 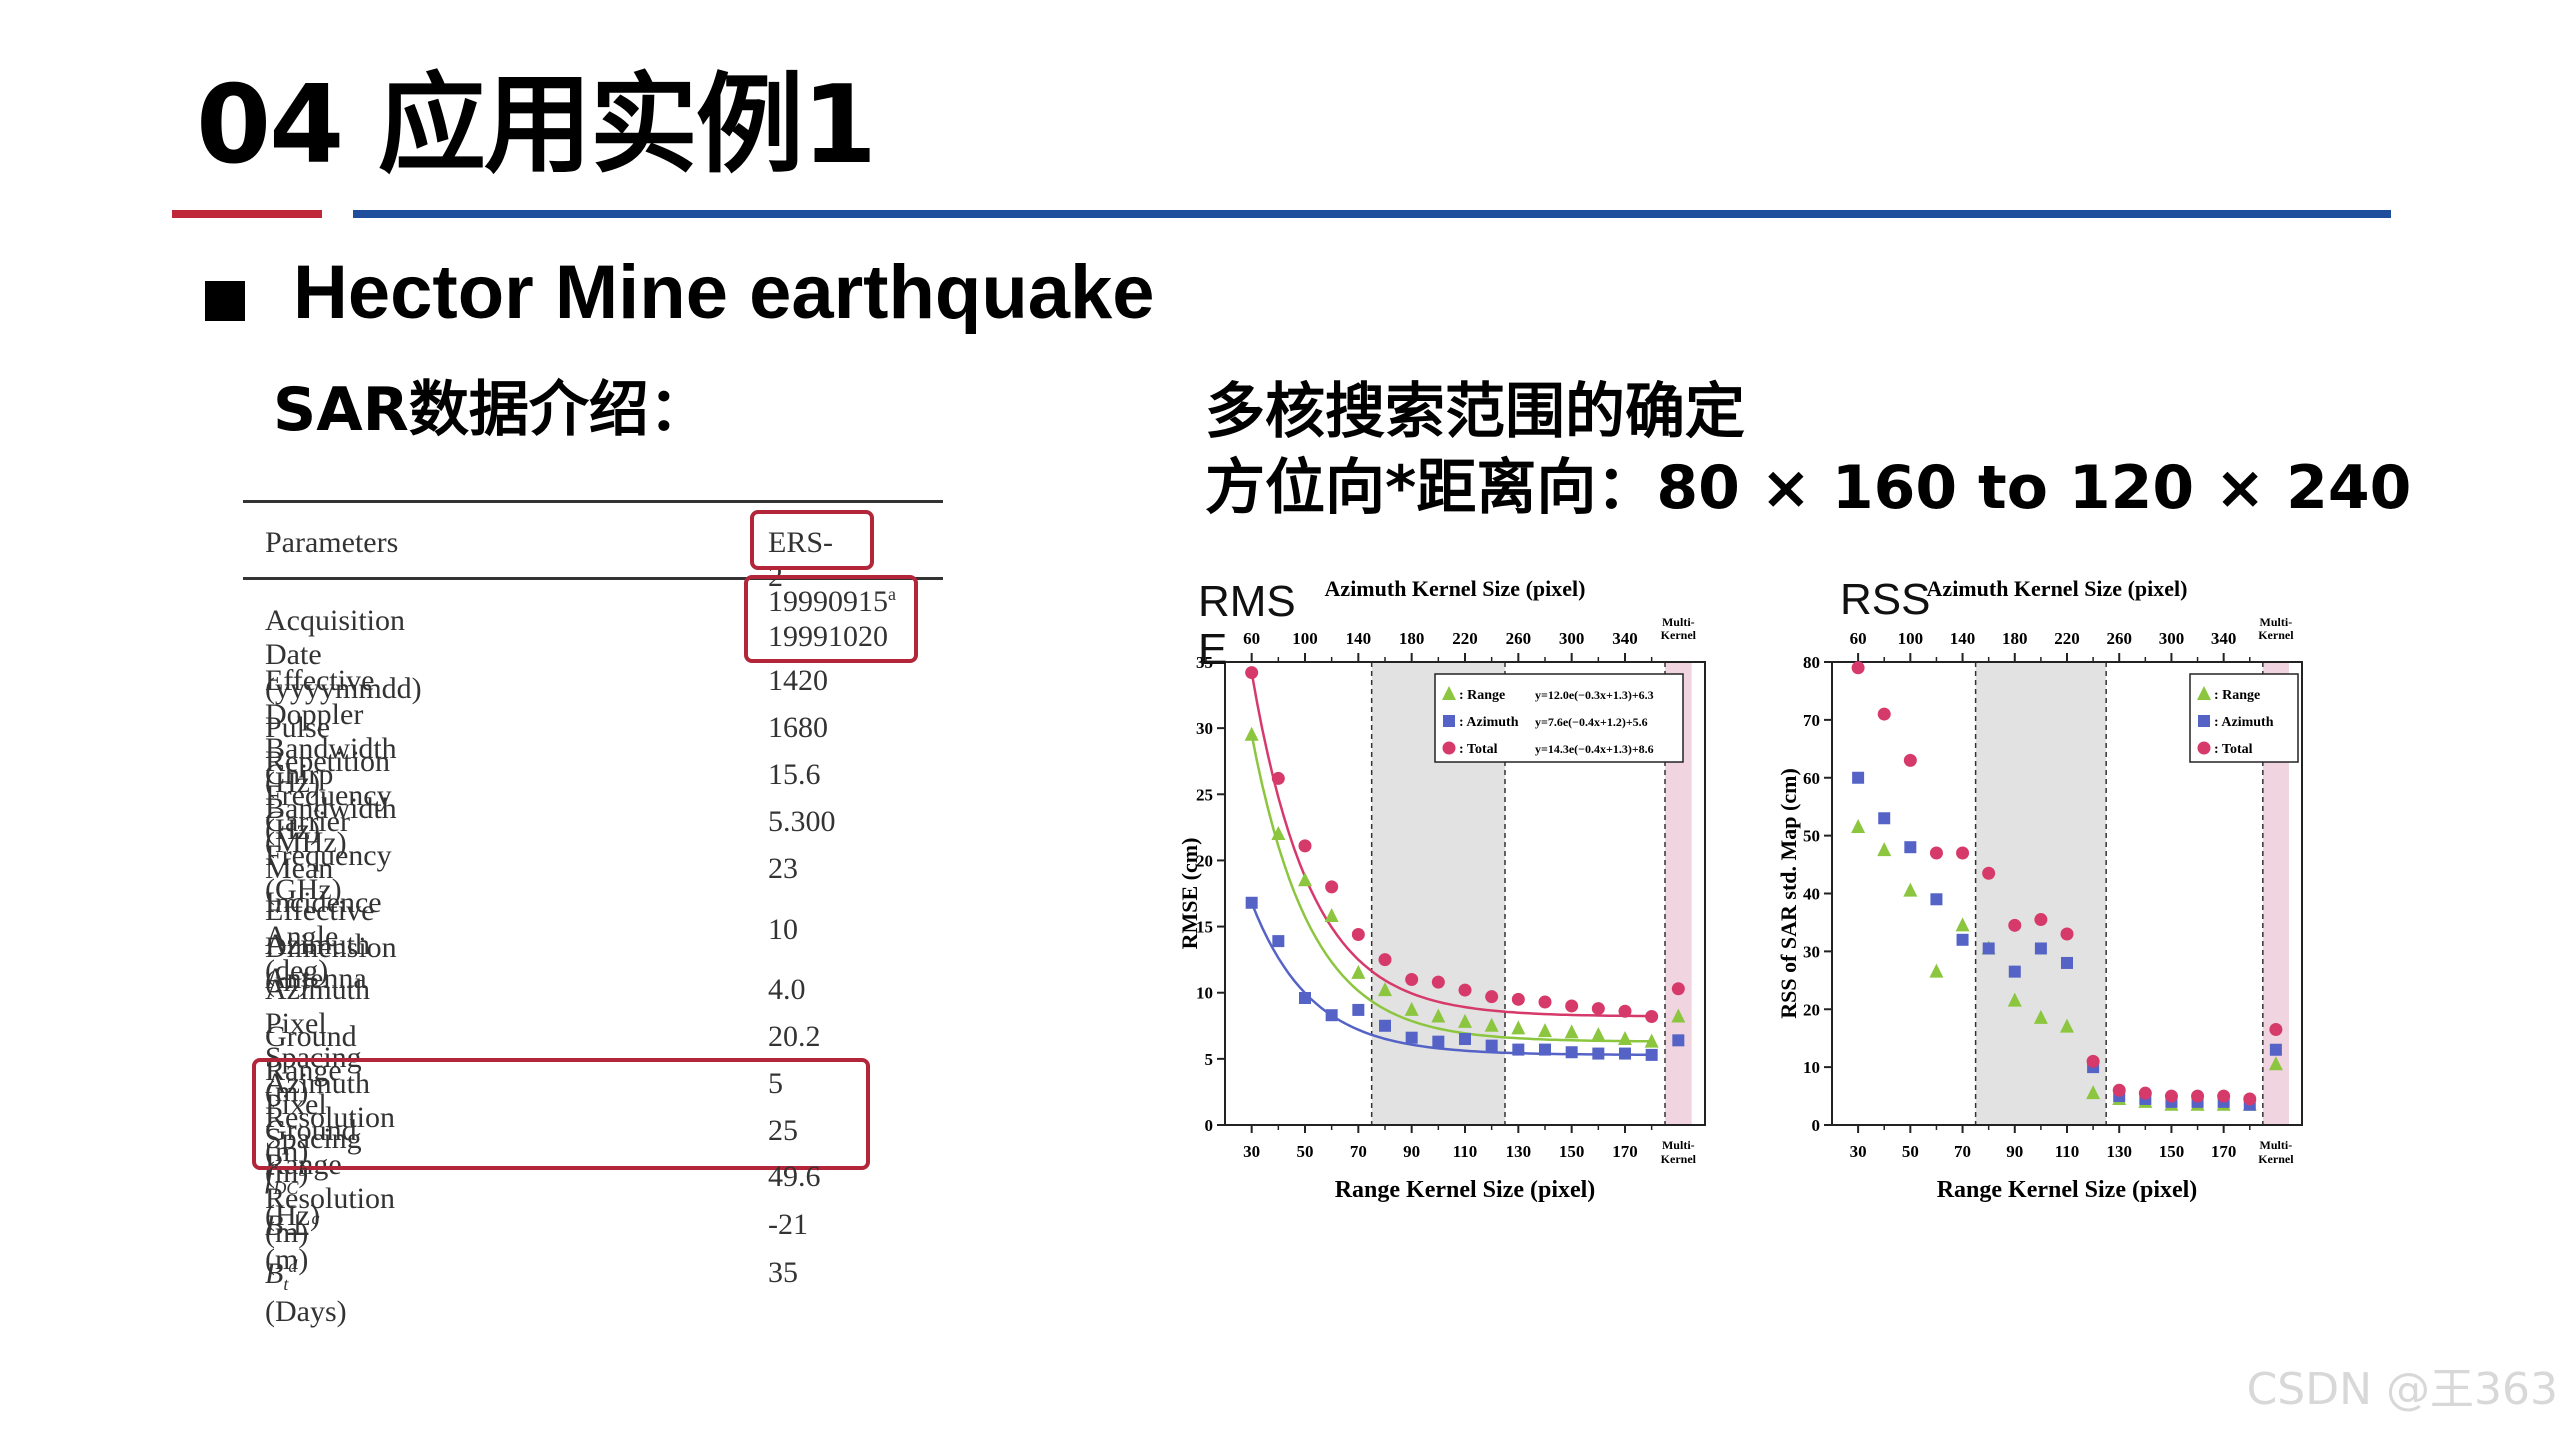 I want to click on chart-y-axis-title: RMSE (cm), so click(x=1189, y=894).